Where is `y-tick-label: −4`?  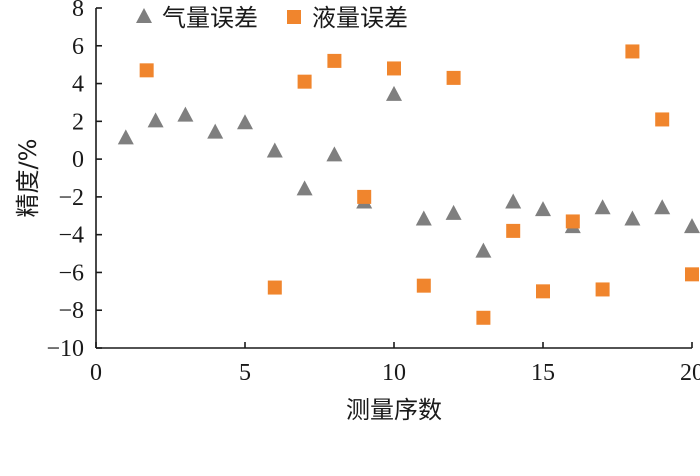
y-tick-label: −4 is located at coordinates (71, 236).